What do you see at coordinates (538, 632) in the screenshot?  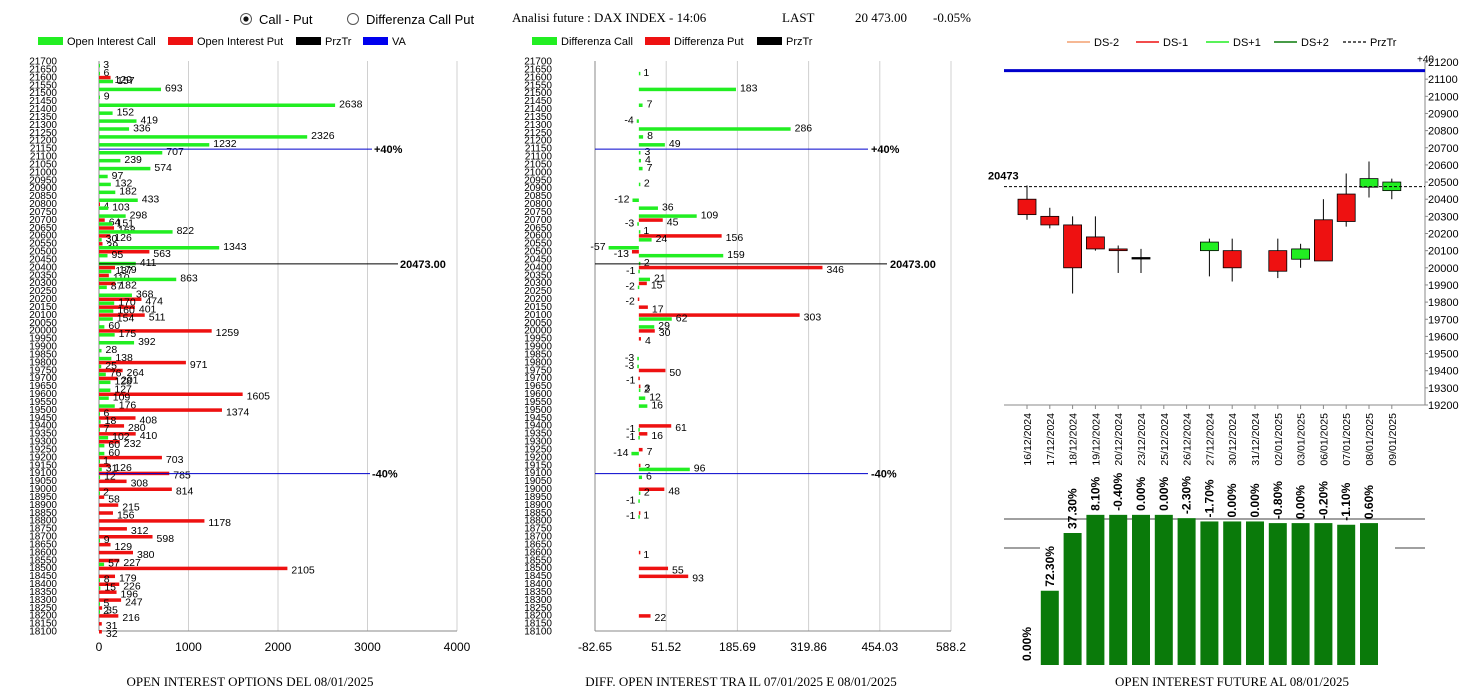 I see `y-tick-label: 18100` at bounding box center [538, 632].